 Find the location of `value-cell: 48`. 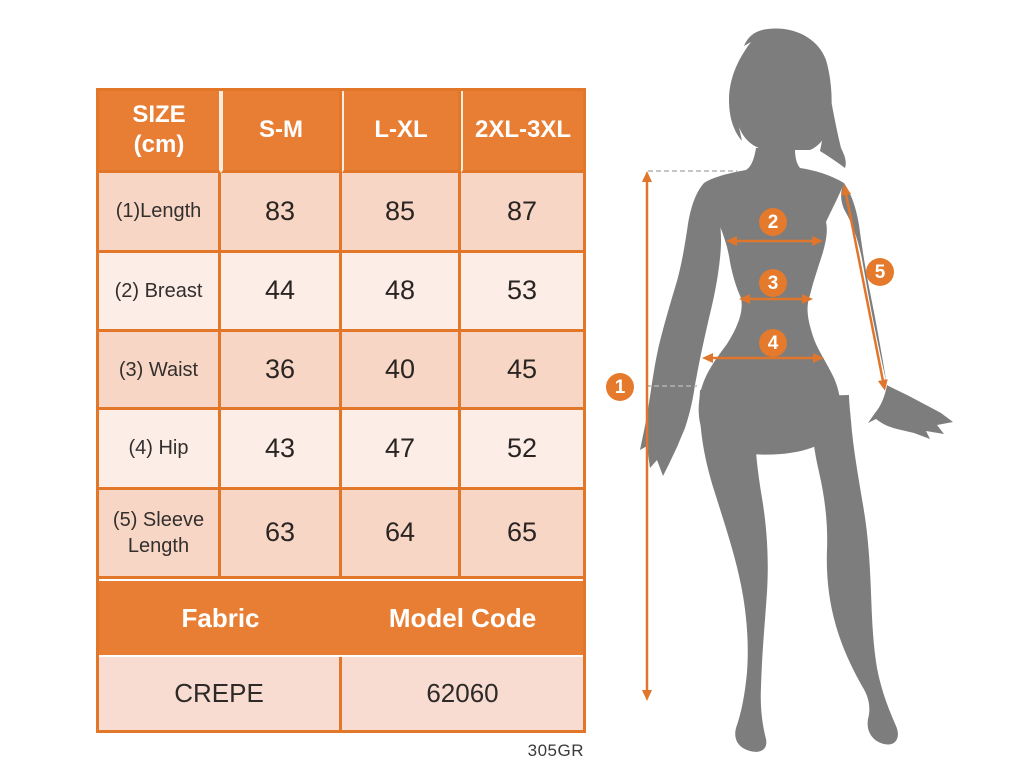

value-cell: 48 is located at coordinates (401, 292).